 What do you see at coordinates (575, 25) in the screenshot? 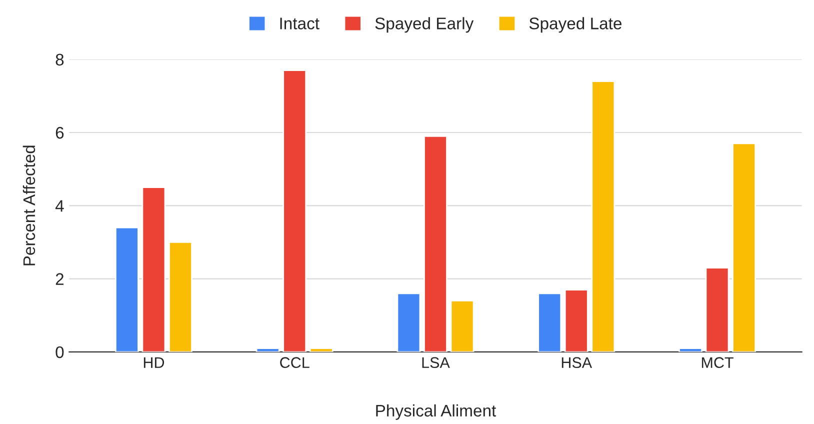
I see `legend-label: Spayed Late` at bounding box center [575, 25].